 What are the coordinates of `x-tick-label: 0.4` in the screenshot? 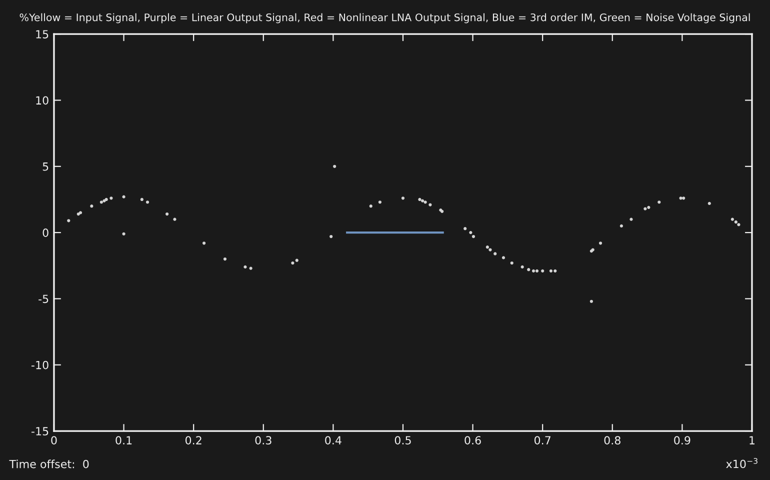 It's located at (333, 440).